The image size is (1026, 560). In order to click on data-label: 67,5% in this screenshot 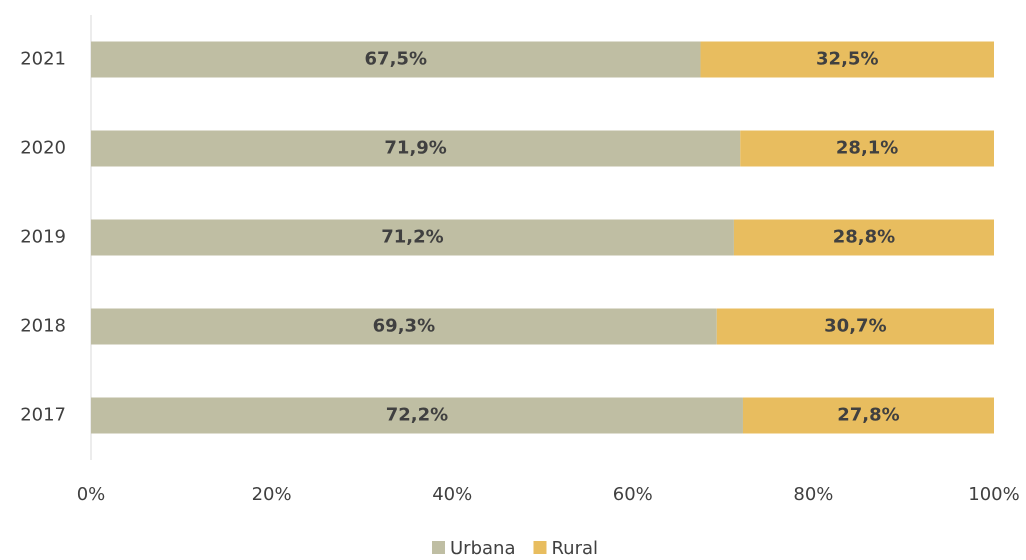, I will do `click(396, 59)`.